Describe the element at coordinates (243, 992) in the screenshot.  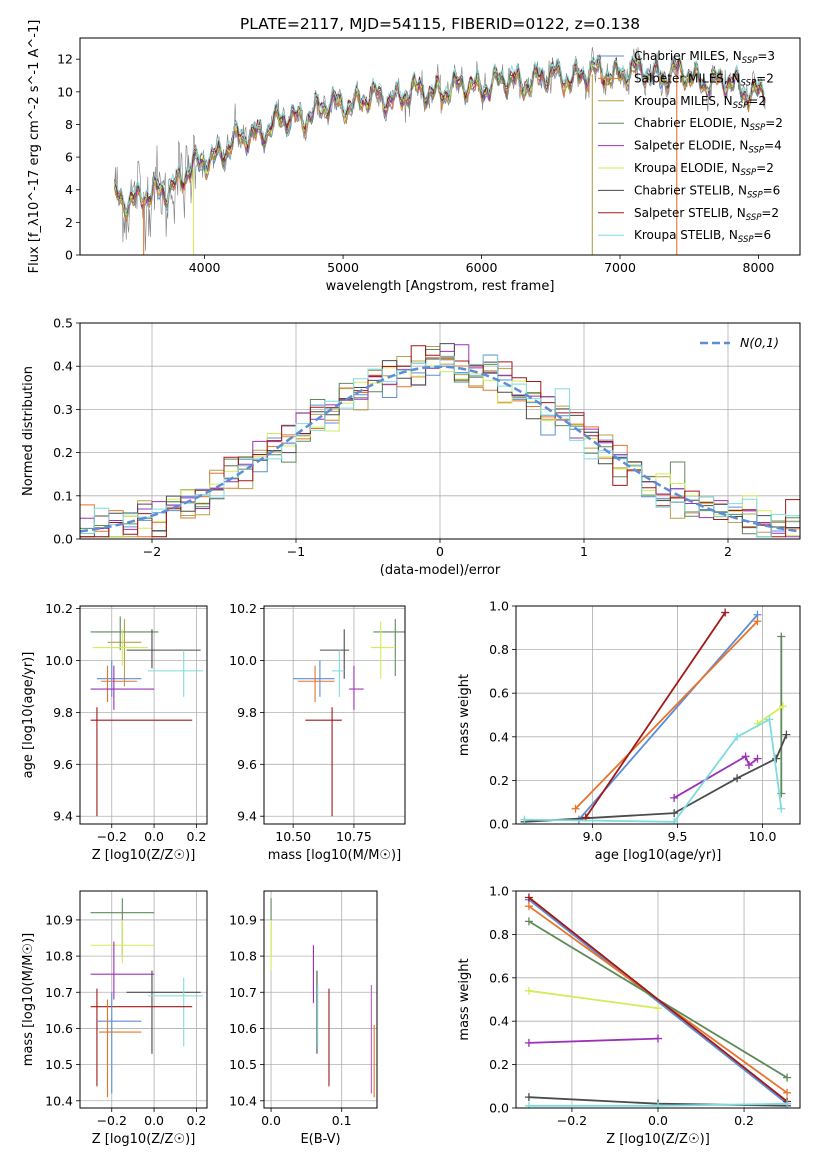
I see `tick-label-y: 10.7` at that location.